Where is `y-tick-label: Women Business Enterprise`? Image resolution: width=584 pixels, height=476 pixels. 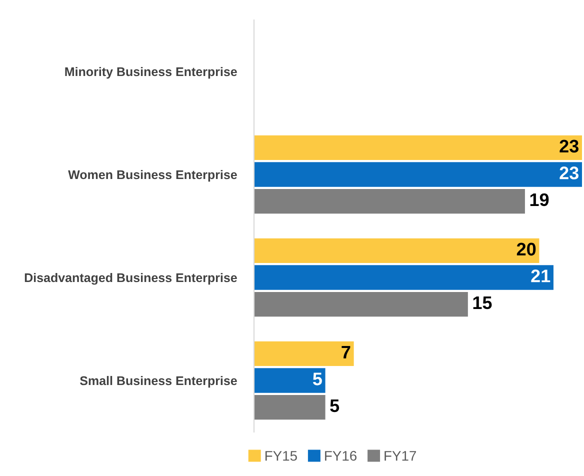
y-tick-label: Women Business Enterprise is located at coordinates (152, 176).